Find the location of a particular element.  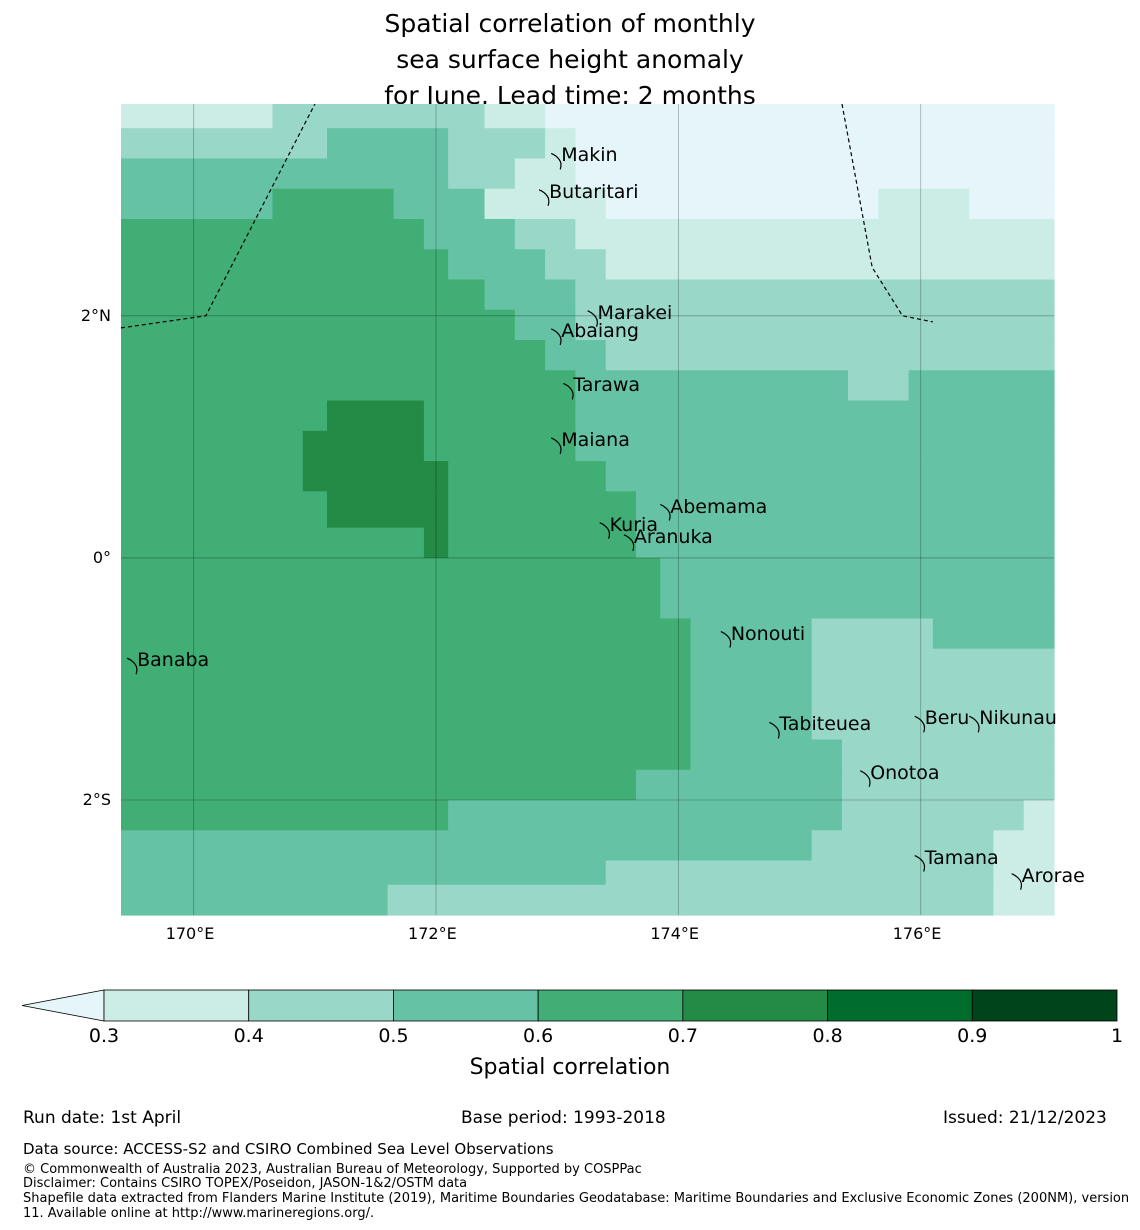

colorbar-tick-label: 0.9 is located at coordinates (972, 1036).